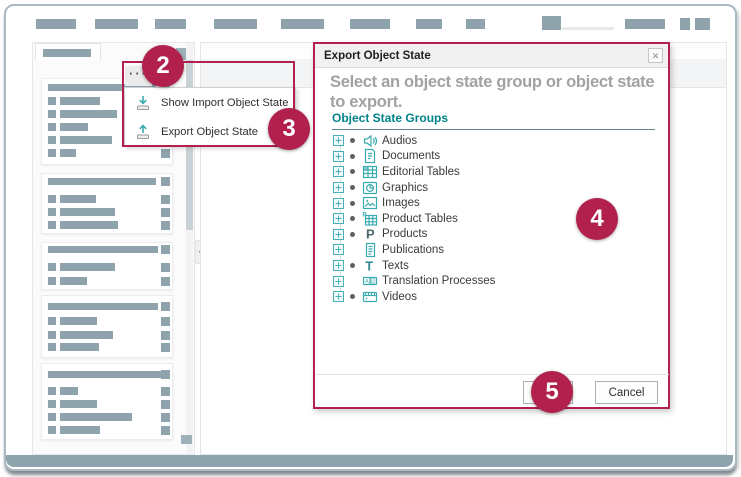  I want to click on menu-item-label: Show Import Object State, so click(225, 102).